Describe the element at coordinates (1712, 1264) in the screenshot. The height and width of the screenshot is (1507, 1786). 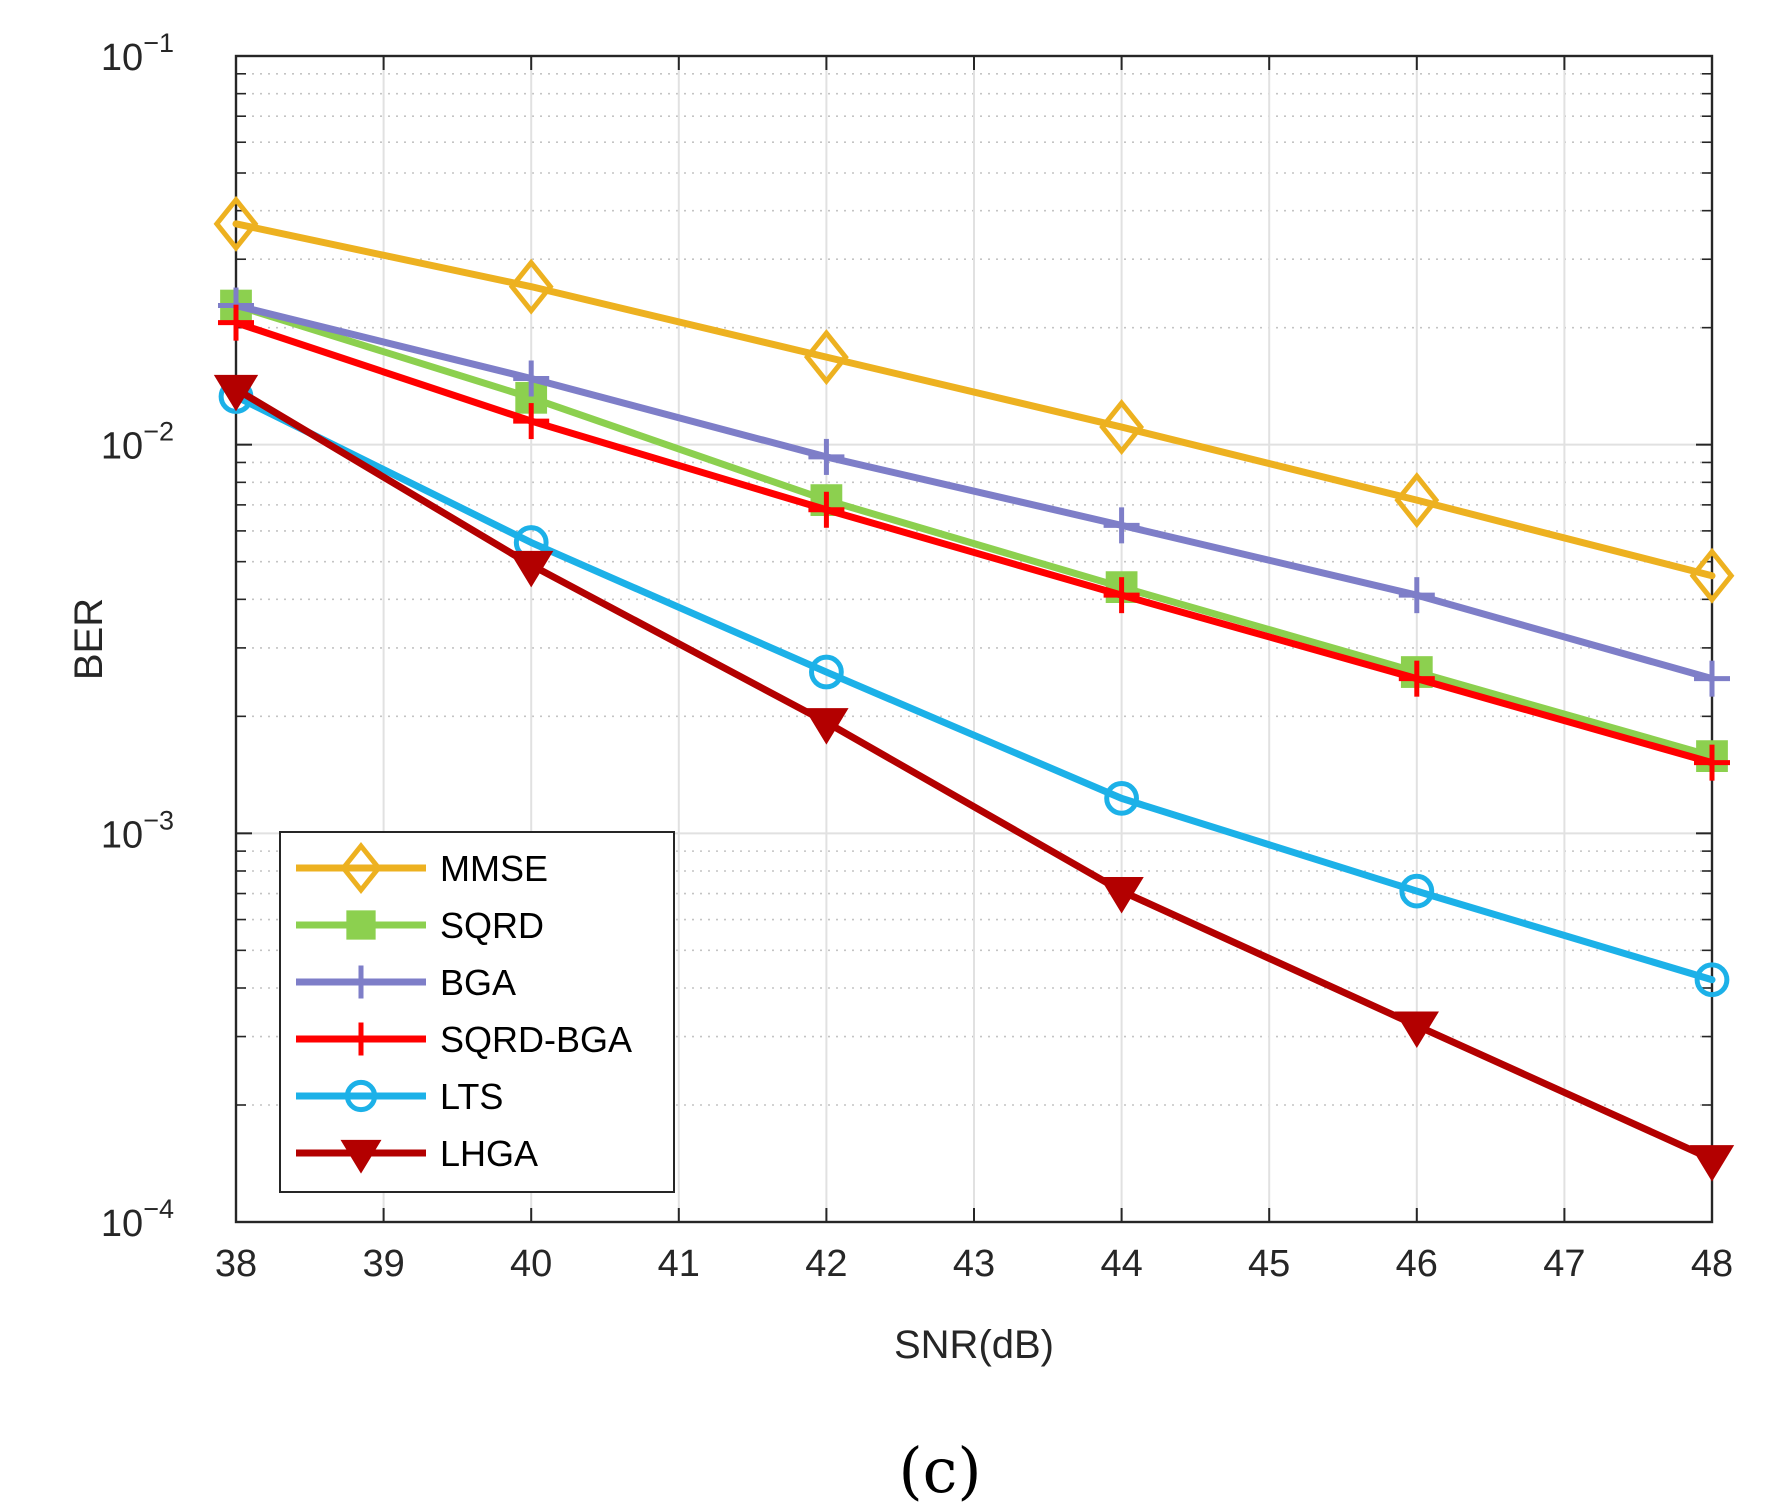
I see `x-tick-label: 48` at that location.